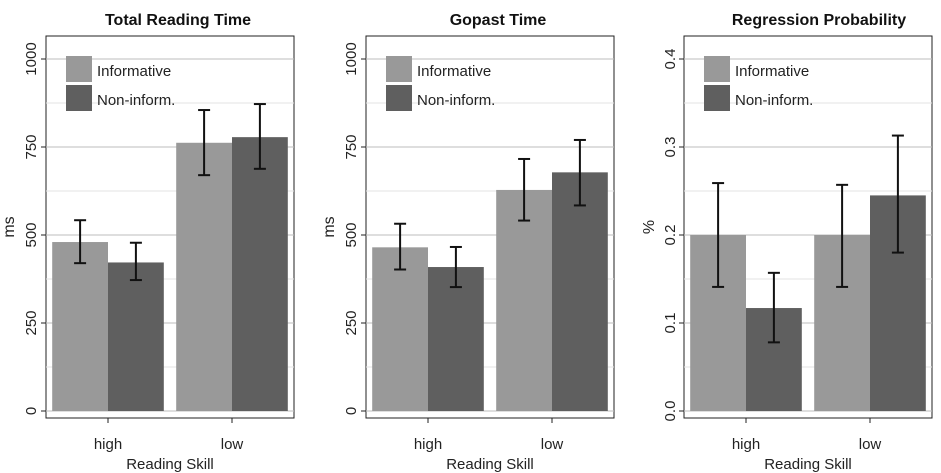  Describe the element at coordinates (670, 59) in the screenshot. I see `y-tick-label: 0.4` at that location.